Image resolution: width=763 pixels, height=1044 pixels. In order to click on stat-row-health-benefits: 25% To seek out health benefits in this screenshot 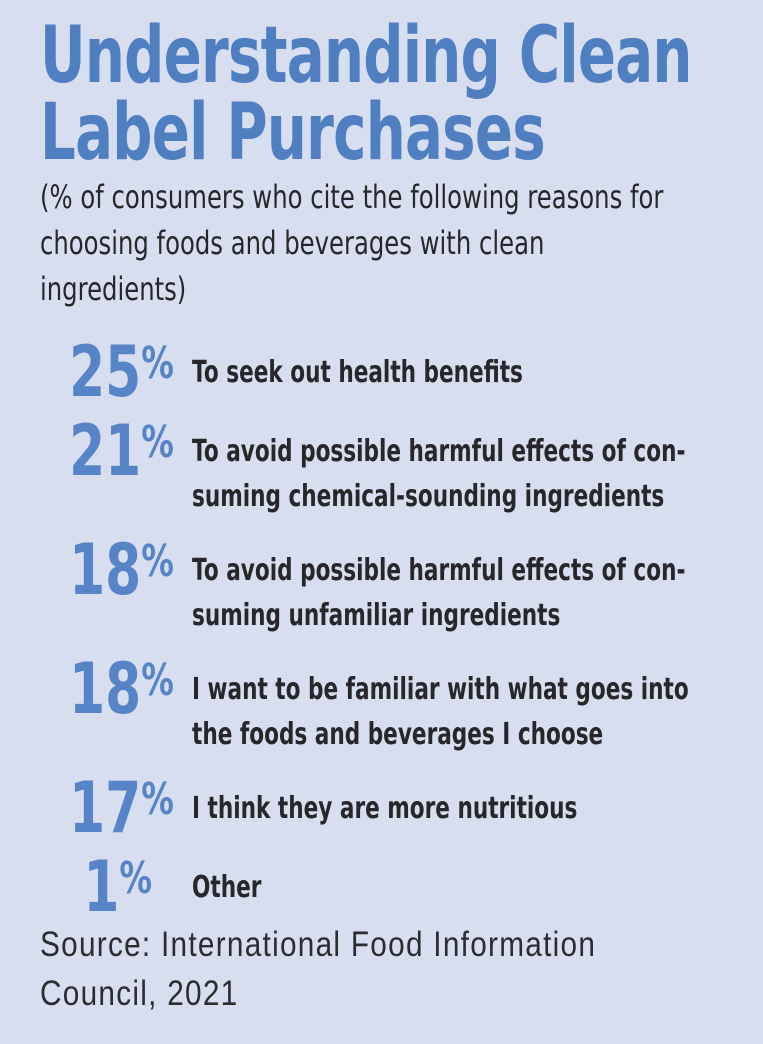, I will do `click(401, 371)`.